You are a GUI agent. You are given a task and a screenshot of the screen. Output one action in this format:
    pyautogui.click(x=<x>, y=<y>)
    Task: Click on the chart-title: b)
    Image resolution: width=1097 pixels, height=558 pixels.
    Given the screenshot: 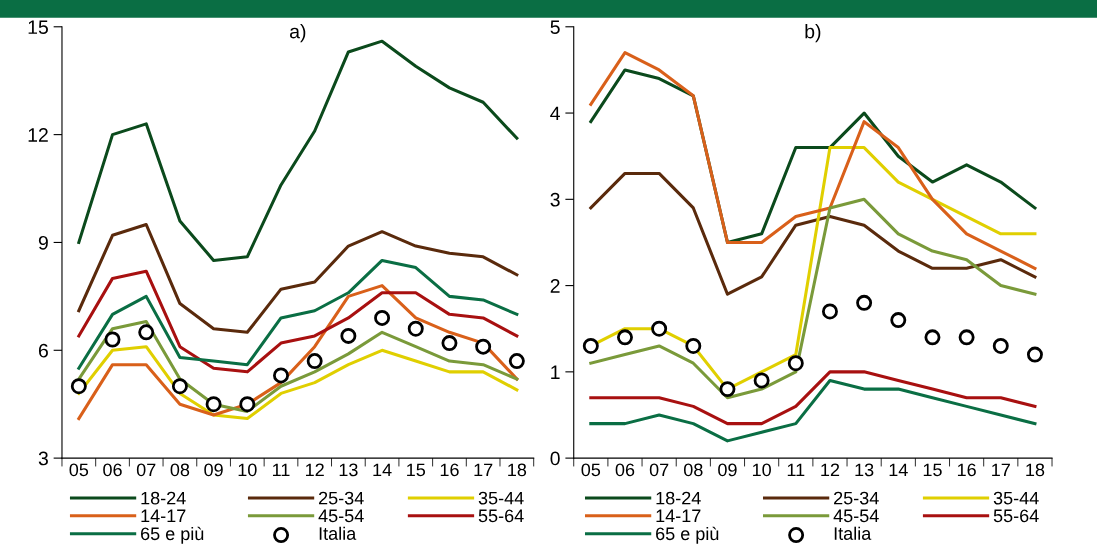 What is the action you would take?
    pyautogui.click(x=813, y=33)
    